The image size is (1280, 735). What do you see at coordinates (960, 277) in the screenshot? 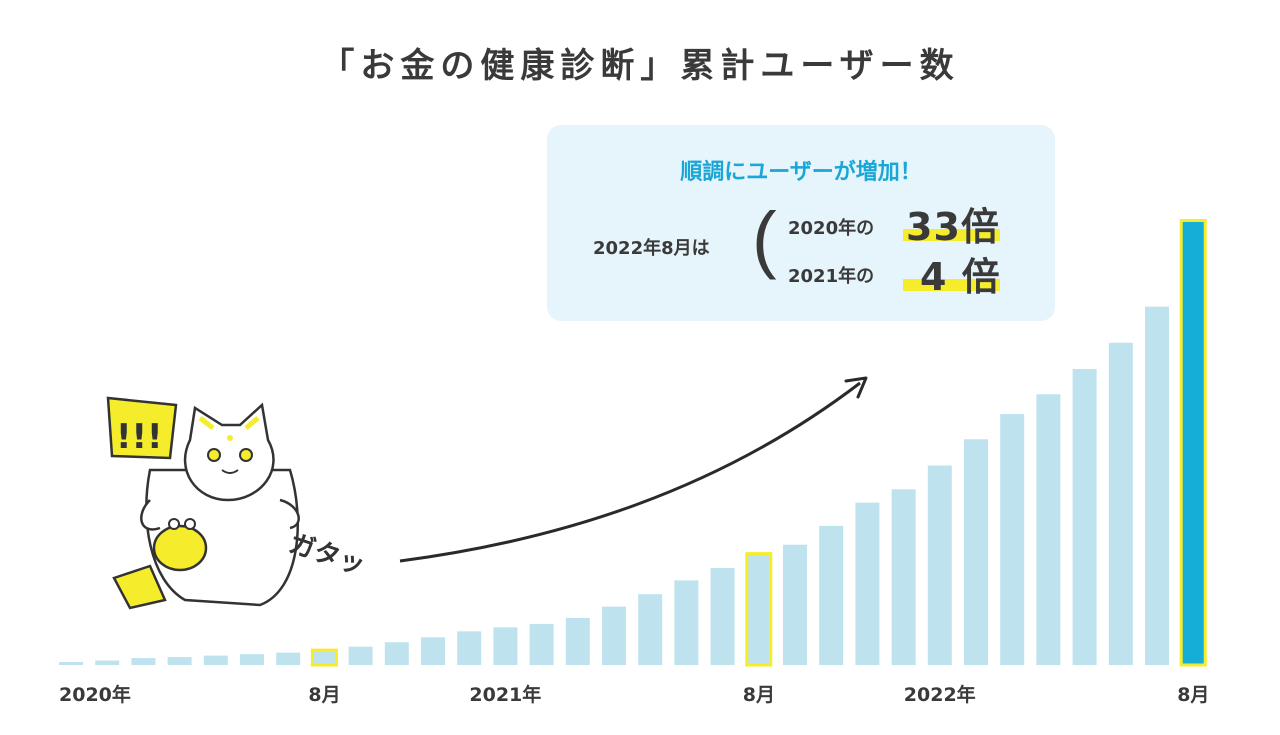
I see `callout-row-value: 4 倍` at bounding box center [960, 277].